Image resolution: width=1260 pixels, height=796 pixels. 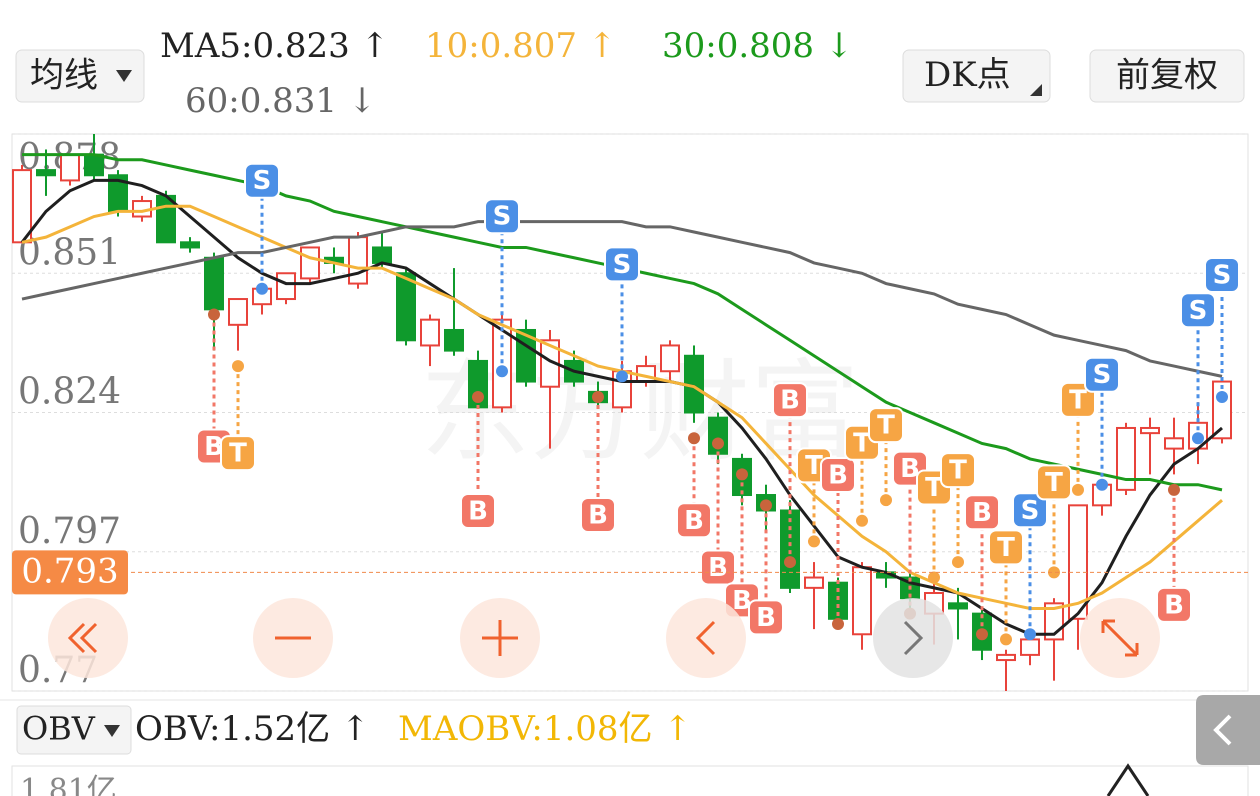 I want to click on ma-select-text: 均线, so click(x=64, y=76).